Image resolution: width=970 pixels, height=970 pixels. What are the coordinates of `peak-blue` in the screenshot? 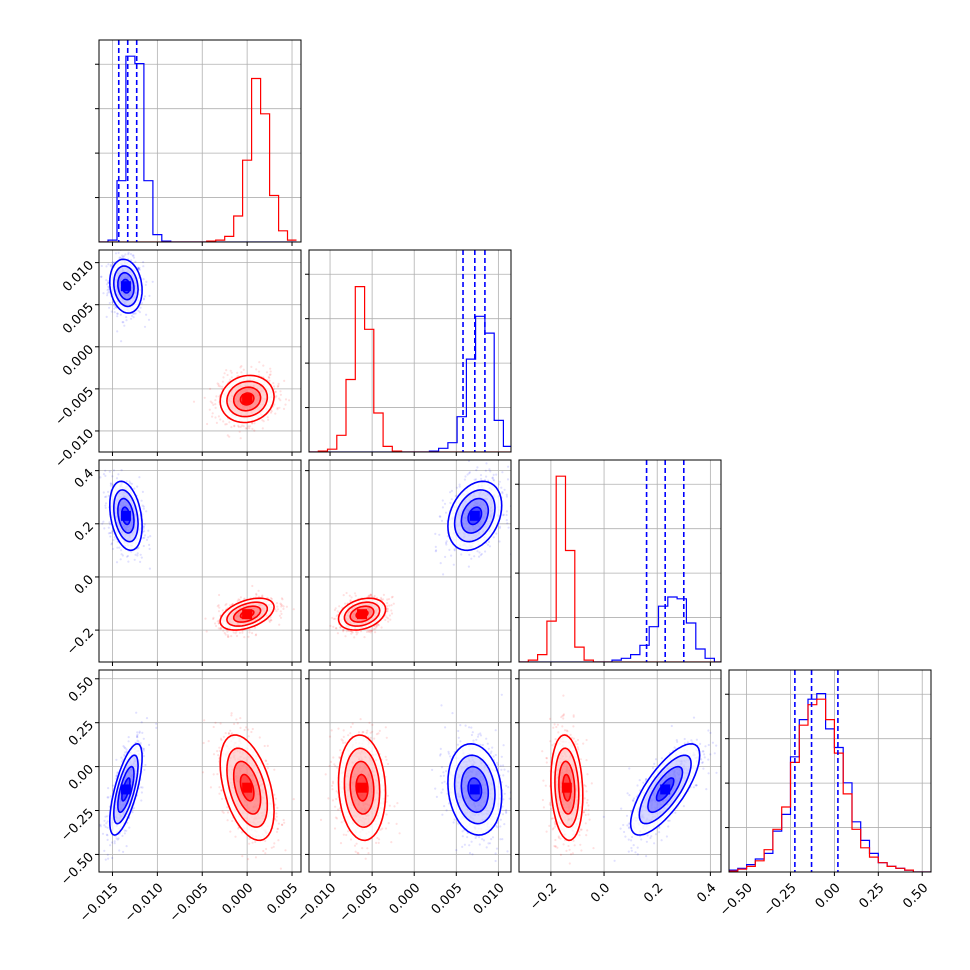 It's located at (474, 515).